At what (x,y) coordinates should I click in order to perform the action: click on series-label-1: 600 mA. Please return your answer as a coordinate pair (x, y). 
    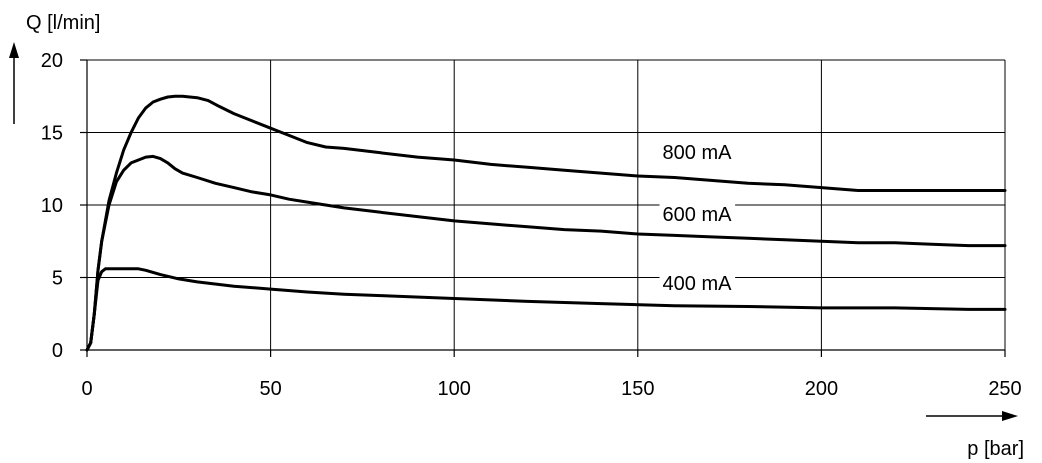
    Looking at the image, I should click on (698, 215).